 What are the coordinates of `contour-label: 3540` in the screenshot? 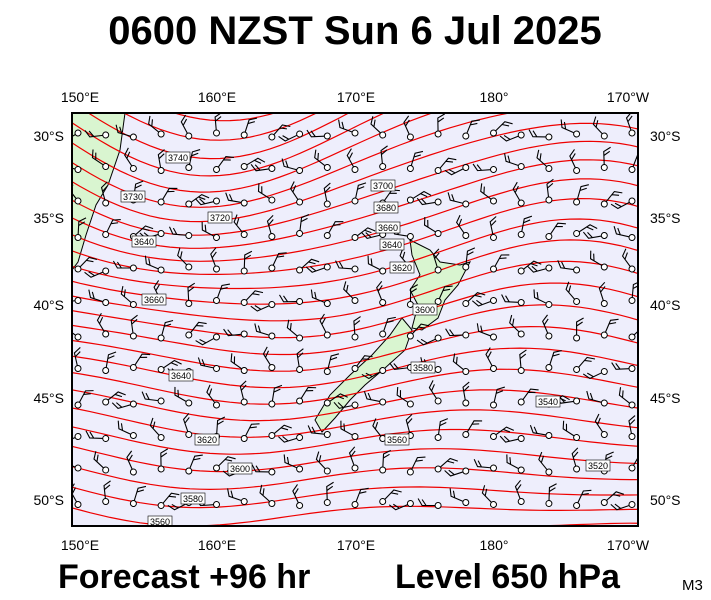 It's located at (548, 402).